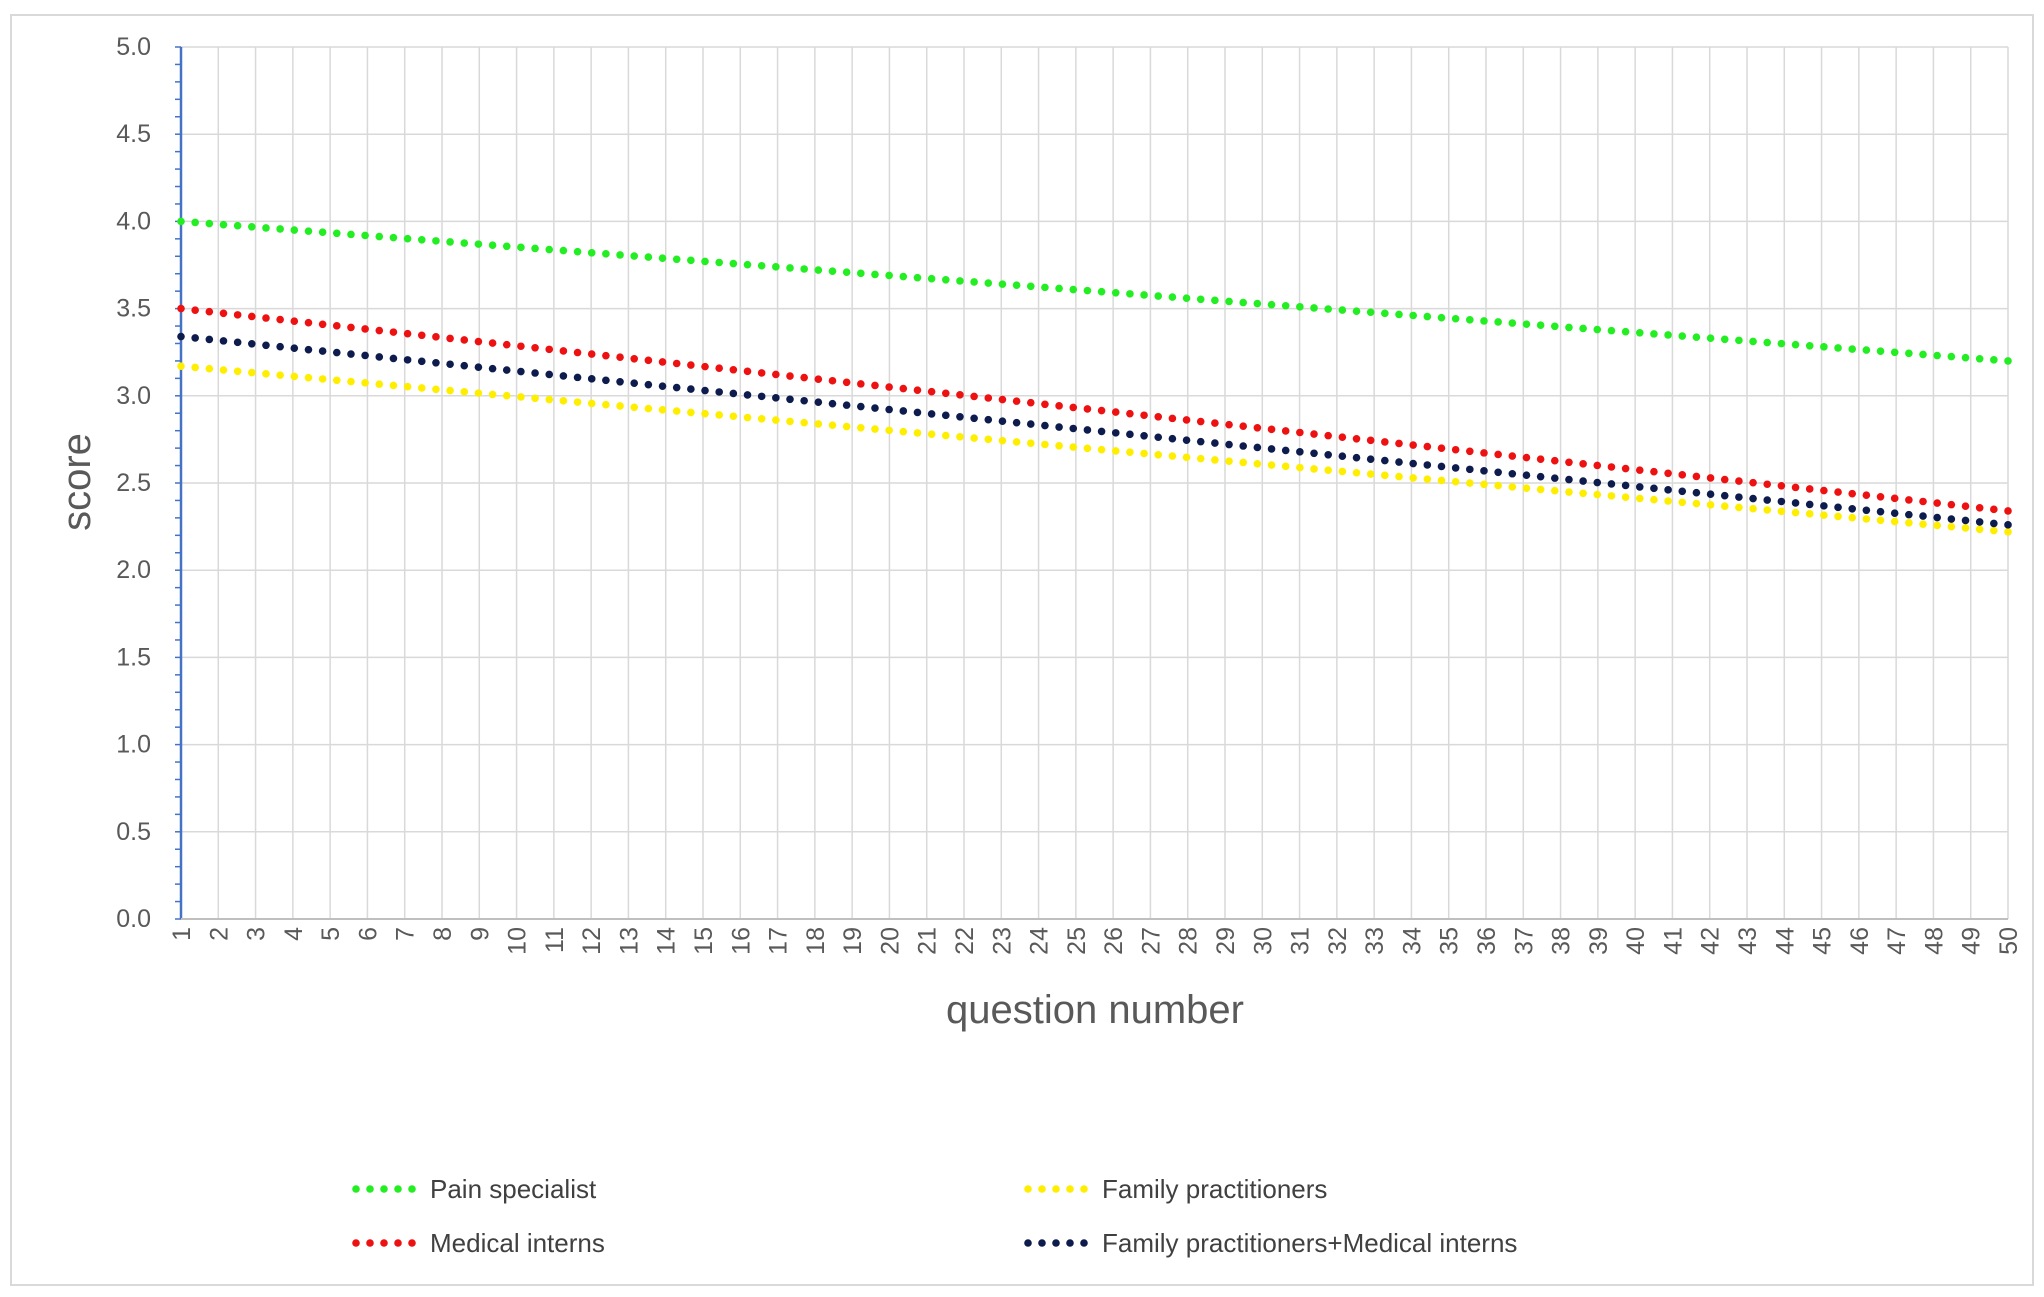  I want to click on x-tick-label: 48, so click(1934, 941).